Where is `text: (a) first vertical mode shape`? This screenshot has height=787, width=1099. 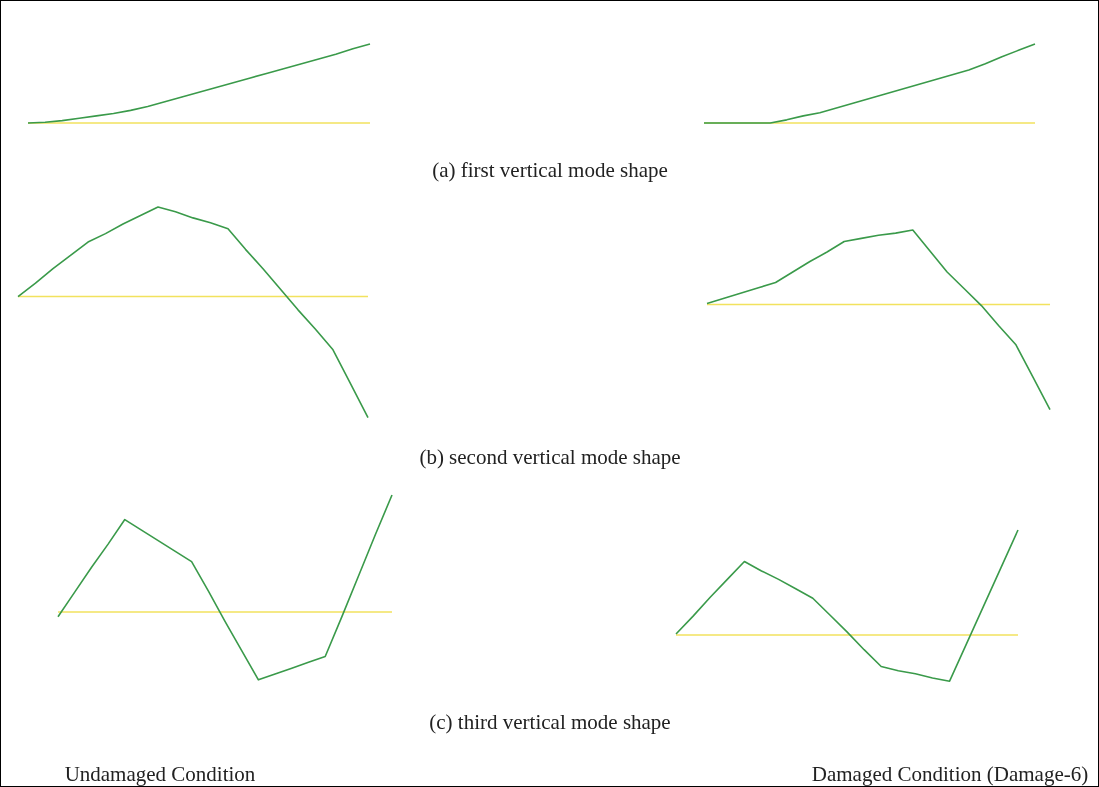
text: (a) first vertical mode shape is located at coordinates (550, 170).